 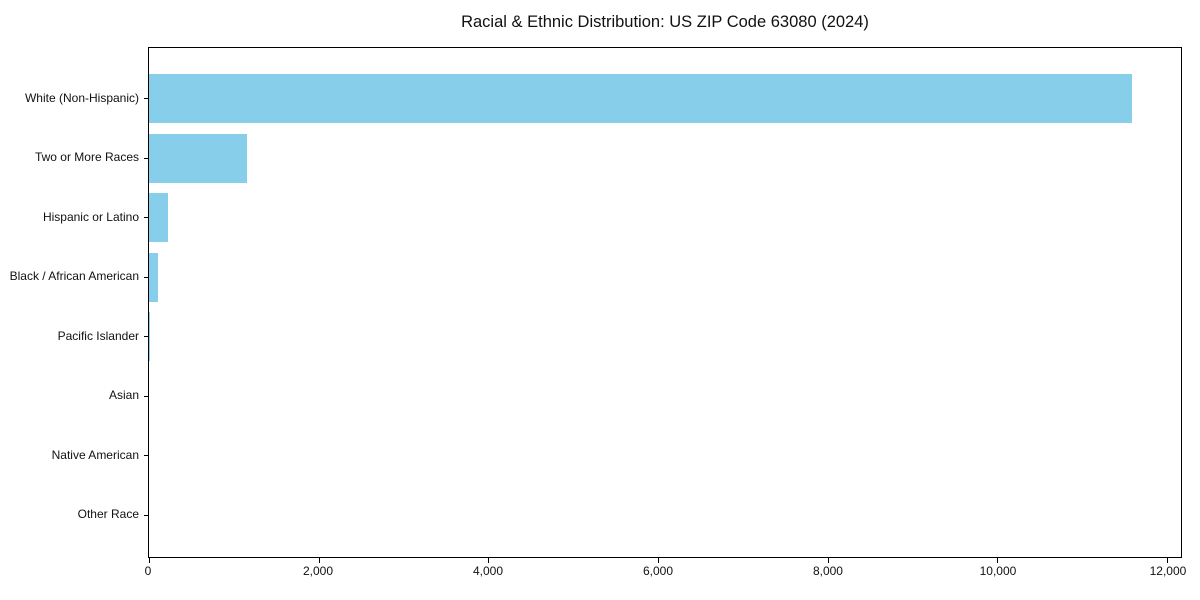 What do you see at coordinates (90, 216) in the screenshot?
I see `y-tick-label: Hispanic or Latino` at bounding box center [90, 216].